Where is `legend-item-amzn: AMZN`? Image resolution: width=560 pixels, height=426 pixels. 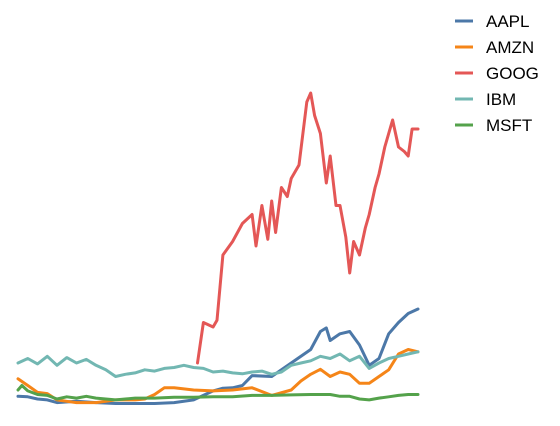
legend-item-amzn: AMZN is located at coordinates (494, 47).